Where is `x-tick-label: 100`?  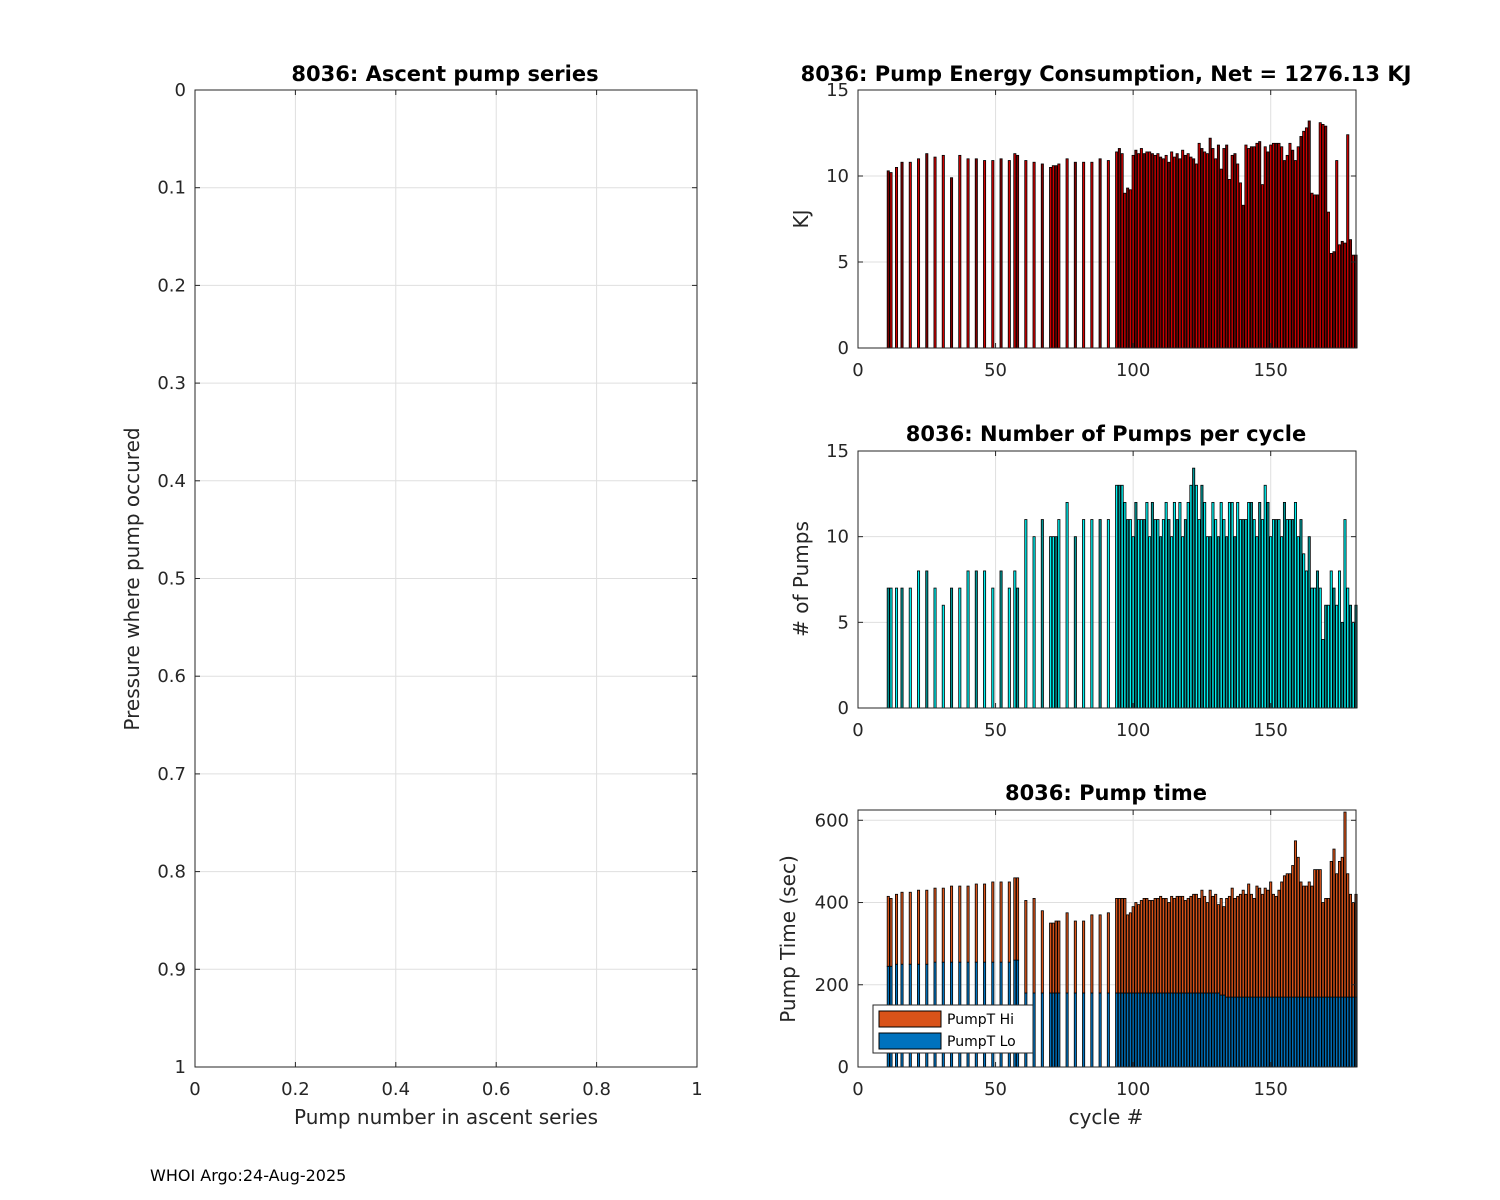
x-tick-label: 100 is located at coordinates (1133, 1089).